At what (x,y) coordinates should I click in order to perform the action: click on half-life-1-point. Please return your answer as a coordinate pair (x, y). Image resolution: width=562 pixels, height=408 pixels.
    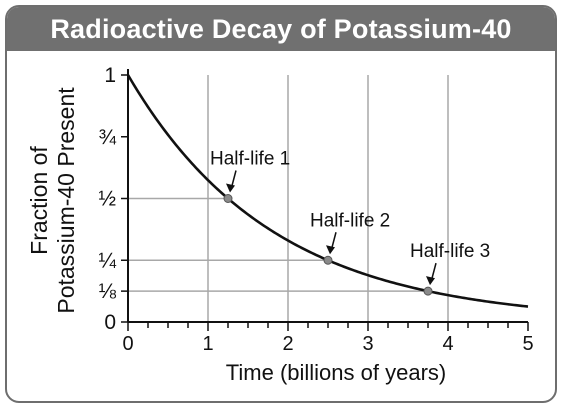
    Looking at the image, I should click on (228, 198).